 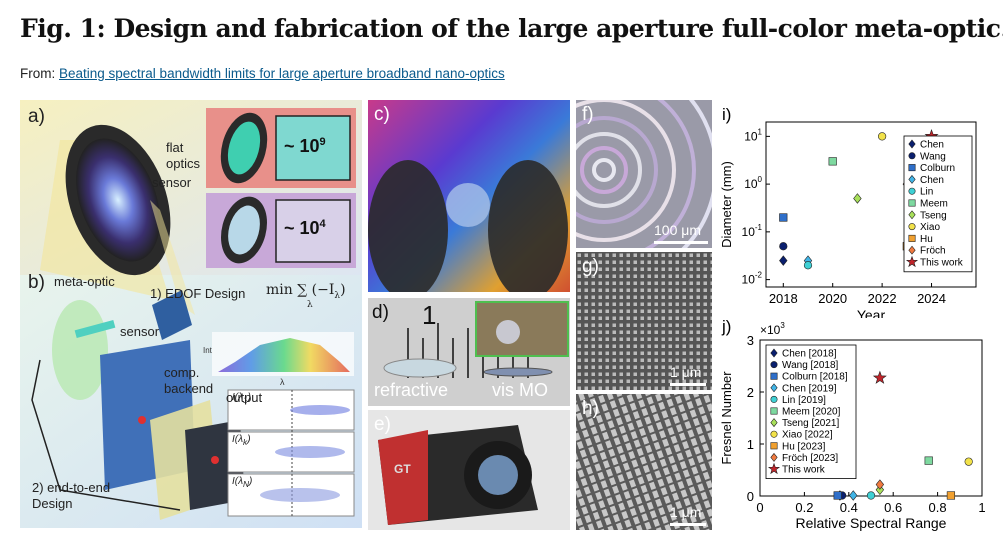 I want to click on psf-label-1: I(λ1), so click(x=242, y=398).